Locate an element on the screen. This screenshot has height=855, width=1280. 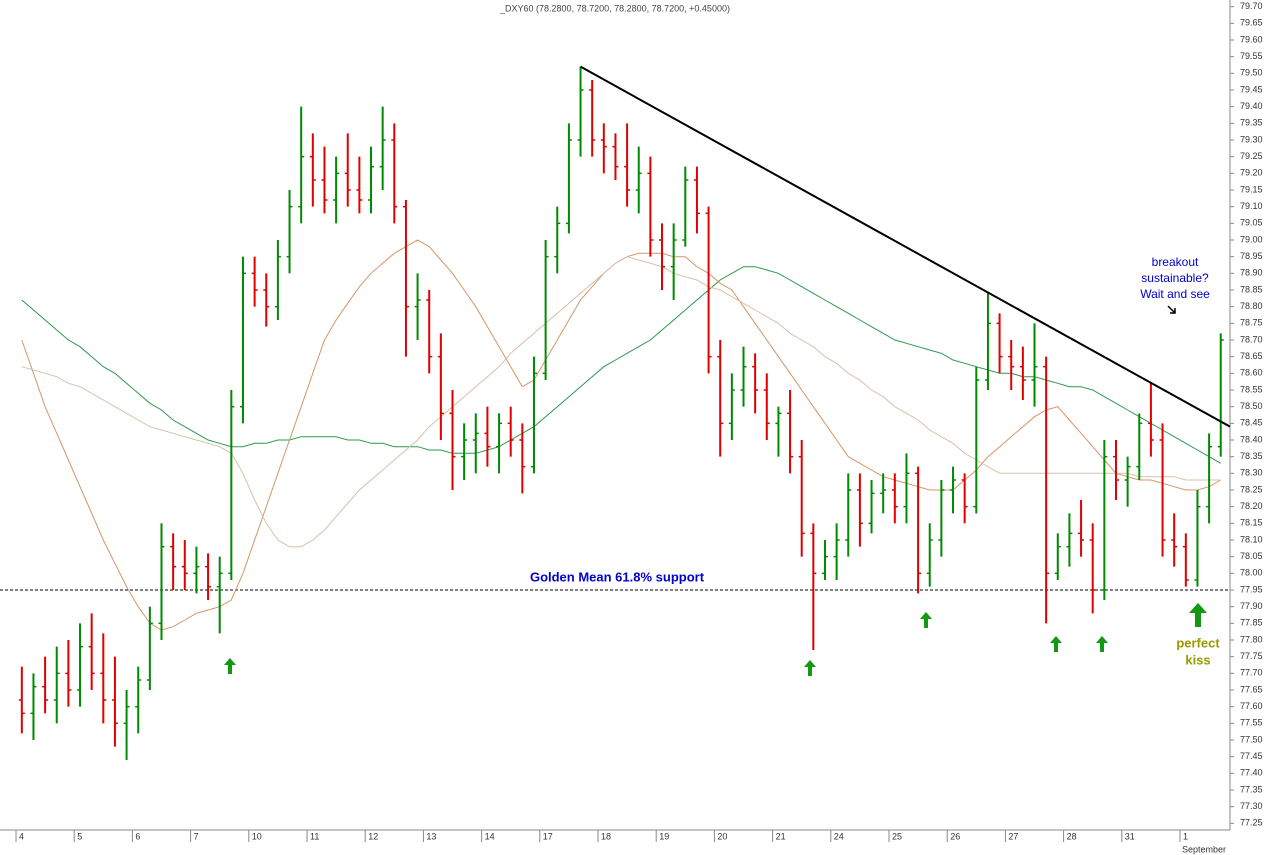
kiss-note: perfect kiss is located at coordinates (1198, 651).